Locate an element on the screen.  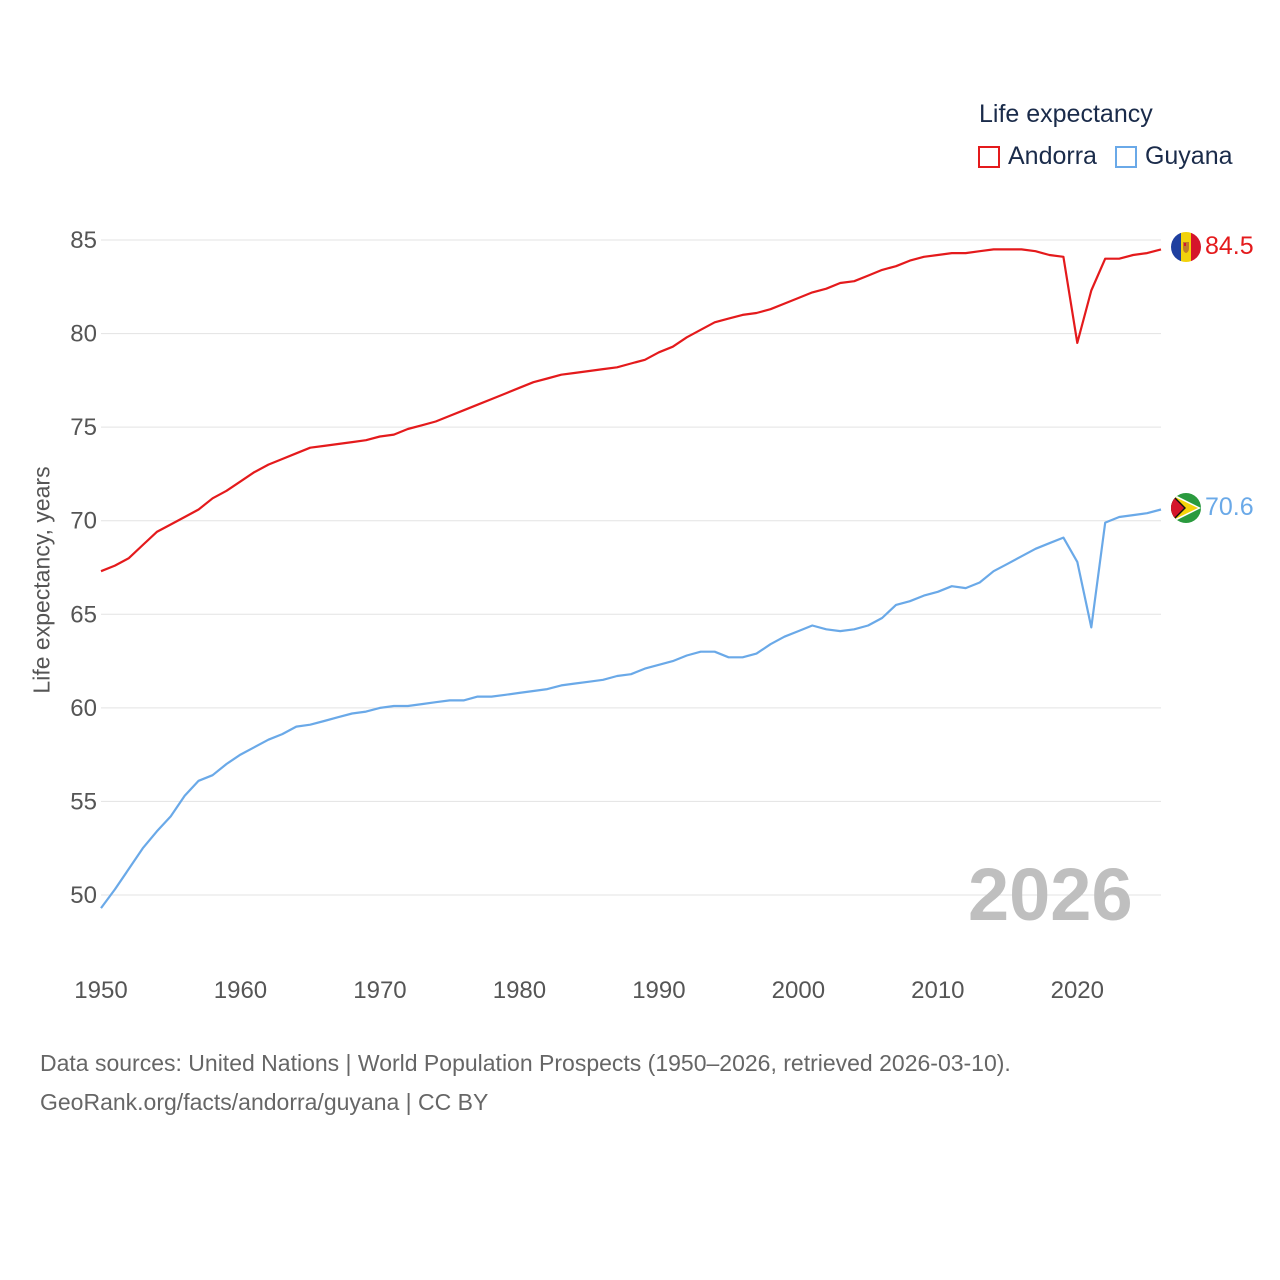
guyana-flag-icon is located at coordinates (1186, 508).